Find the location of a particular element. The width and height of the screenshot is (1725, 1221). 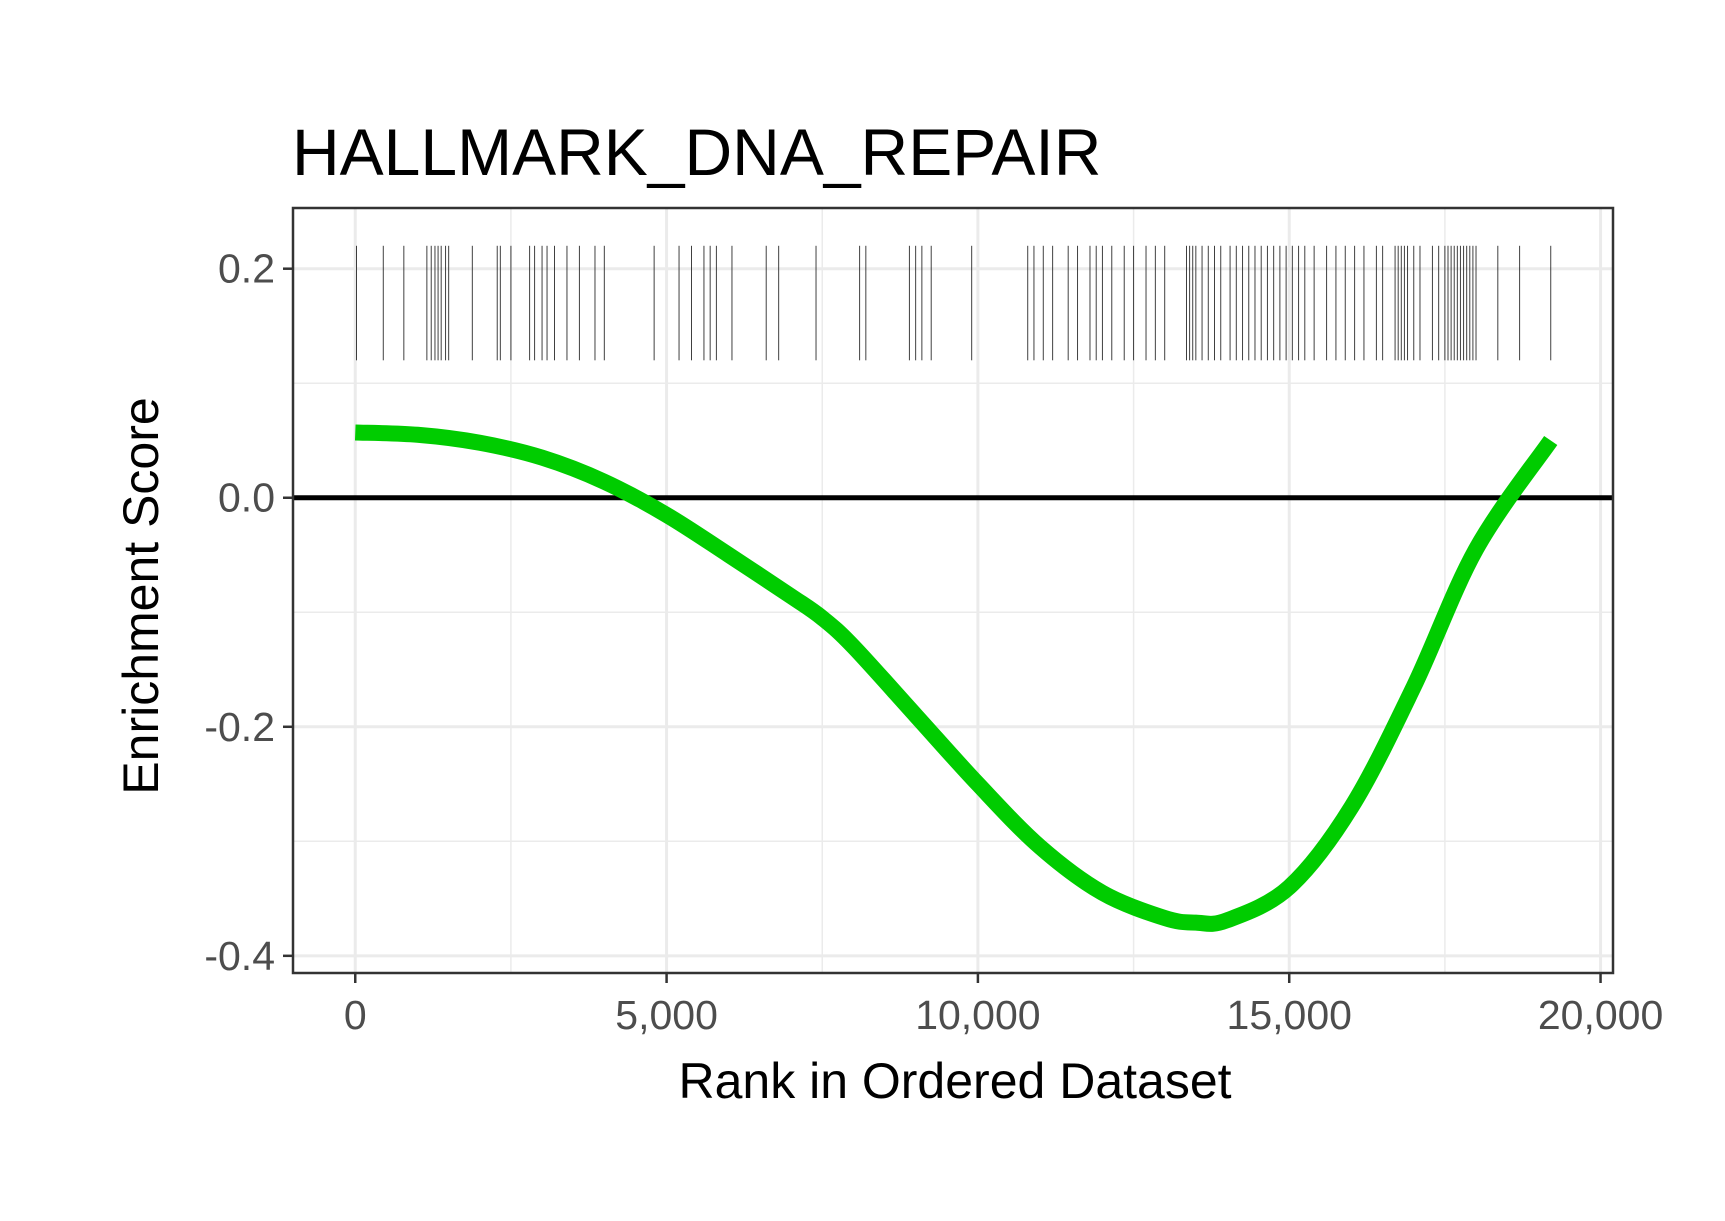

y-axis-ticks: -0.4 -0.2 0.0 0.2 is located at coordinates (248, 612).